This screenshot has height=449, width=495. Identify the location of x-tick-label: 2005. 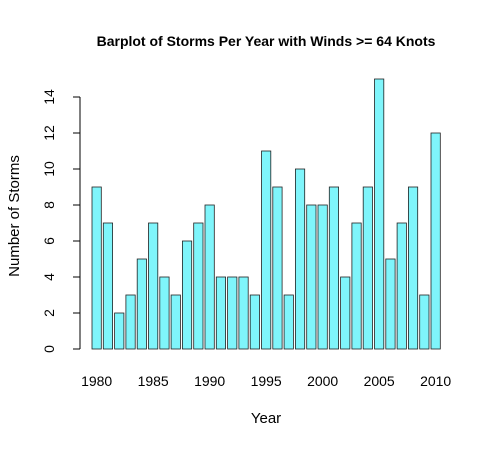
(379, 381).